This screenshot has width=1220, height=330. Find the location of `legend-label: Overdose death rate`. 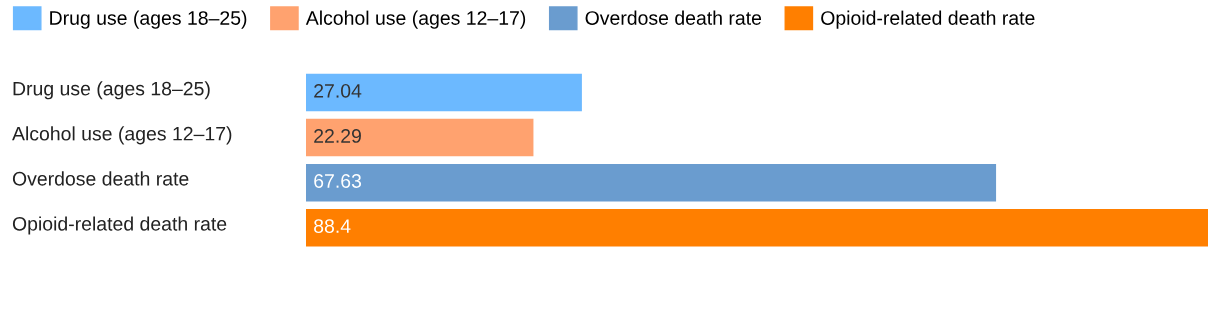

legend-label: Overdose death rate is located at coordinates (673, 17).